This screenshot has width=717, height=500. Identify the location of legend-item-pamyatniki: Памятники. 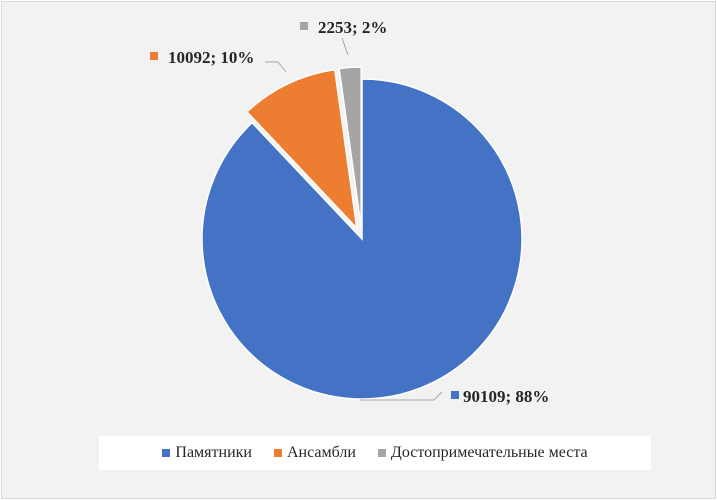
(207, 453).